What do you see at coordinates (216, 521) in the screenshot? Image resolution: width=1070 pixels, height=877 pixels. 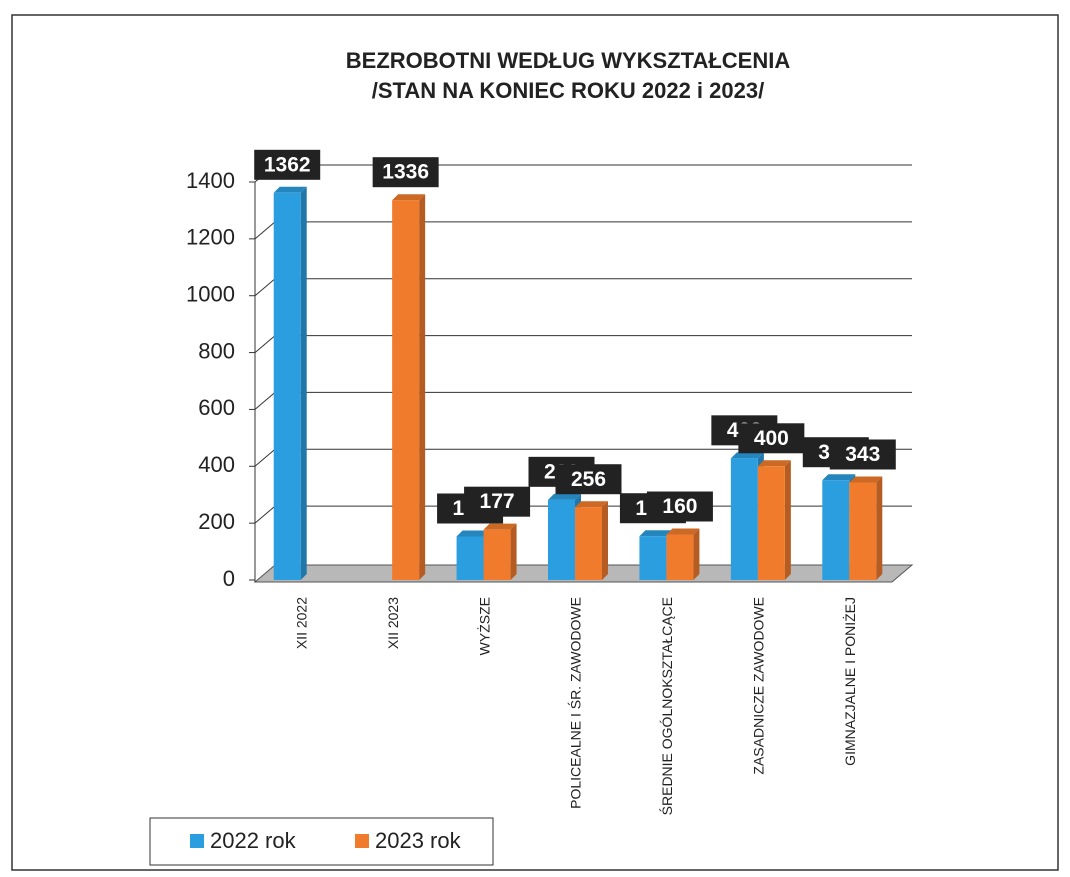 I see `y-tick-label: 200` at bounding box center [216, 521].